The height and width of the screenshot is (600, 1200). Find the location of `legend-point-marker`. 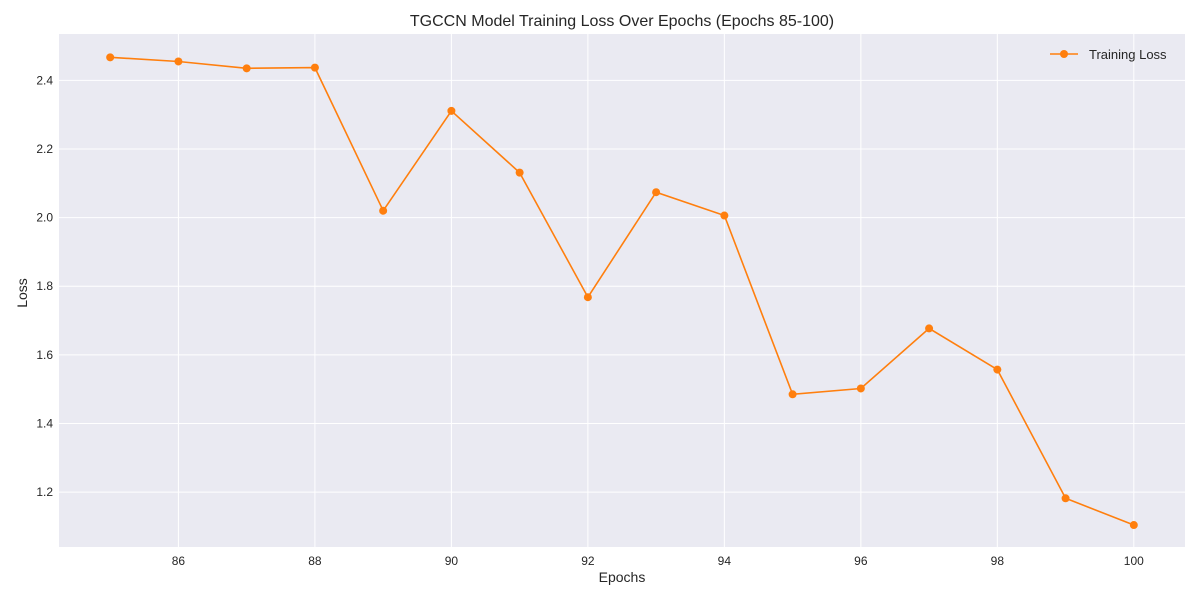

legend-point-marker is located at coordinates (1064, 54).